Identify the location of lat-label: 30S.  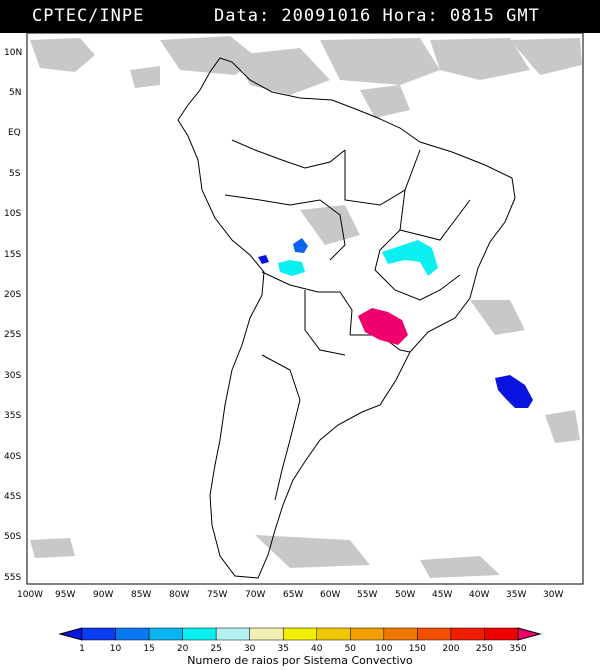
(12, 376).